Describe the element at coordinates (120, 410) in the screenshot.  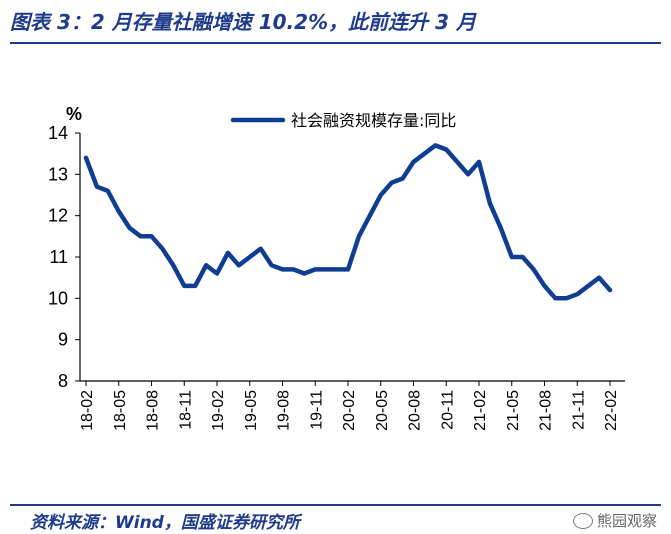
I see `x-tick-label: 18-05` at that location.